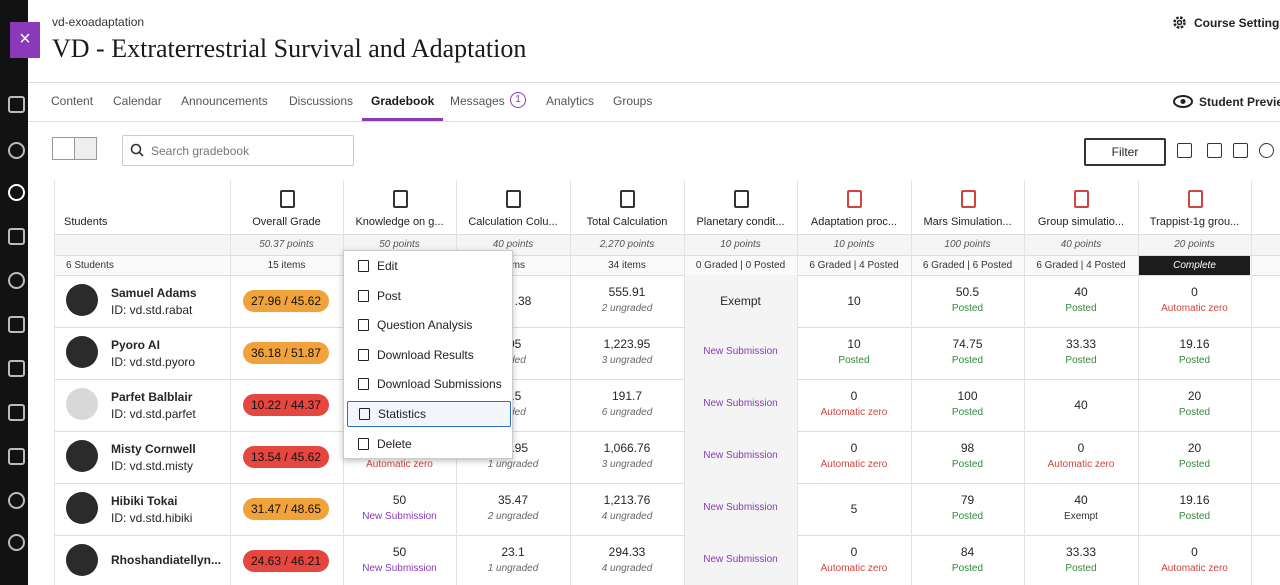 The width and height of the screenshot is (1280, 585). I want to click on student-name: Pyoro AI, so click(135, 345).